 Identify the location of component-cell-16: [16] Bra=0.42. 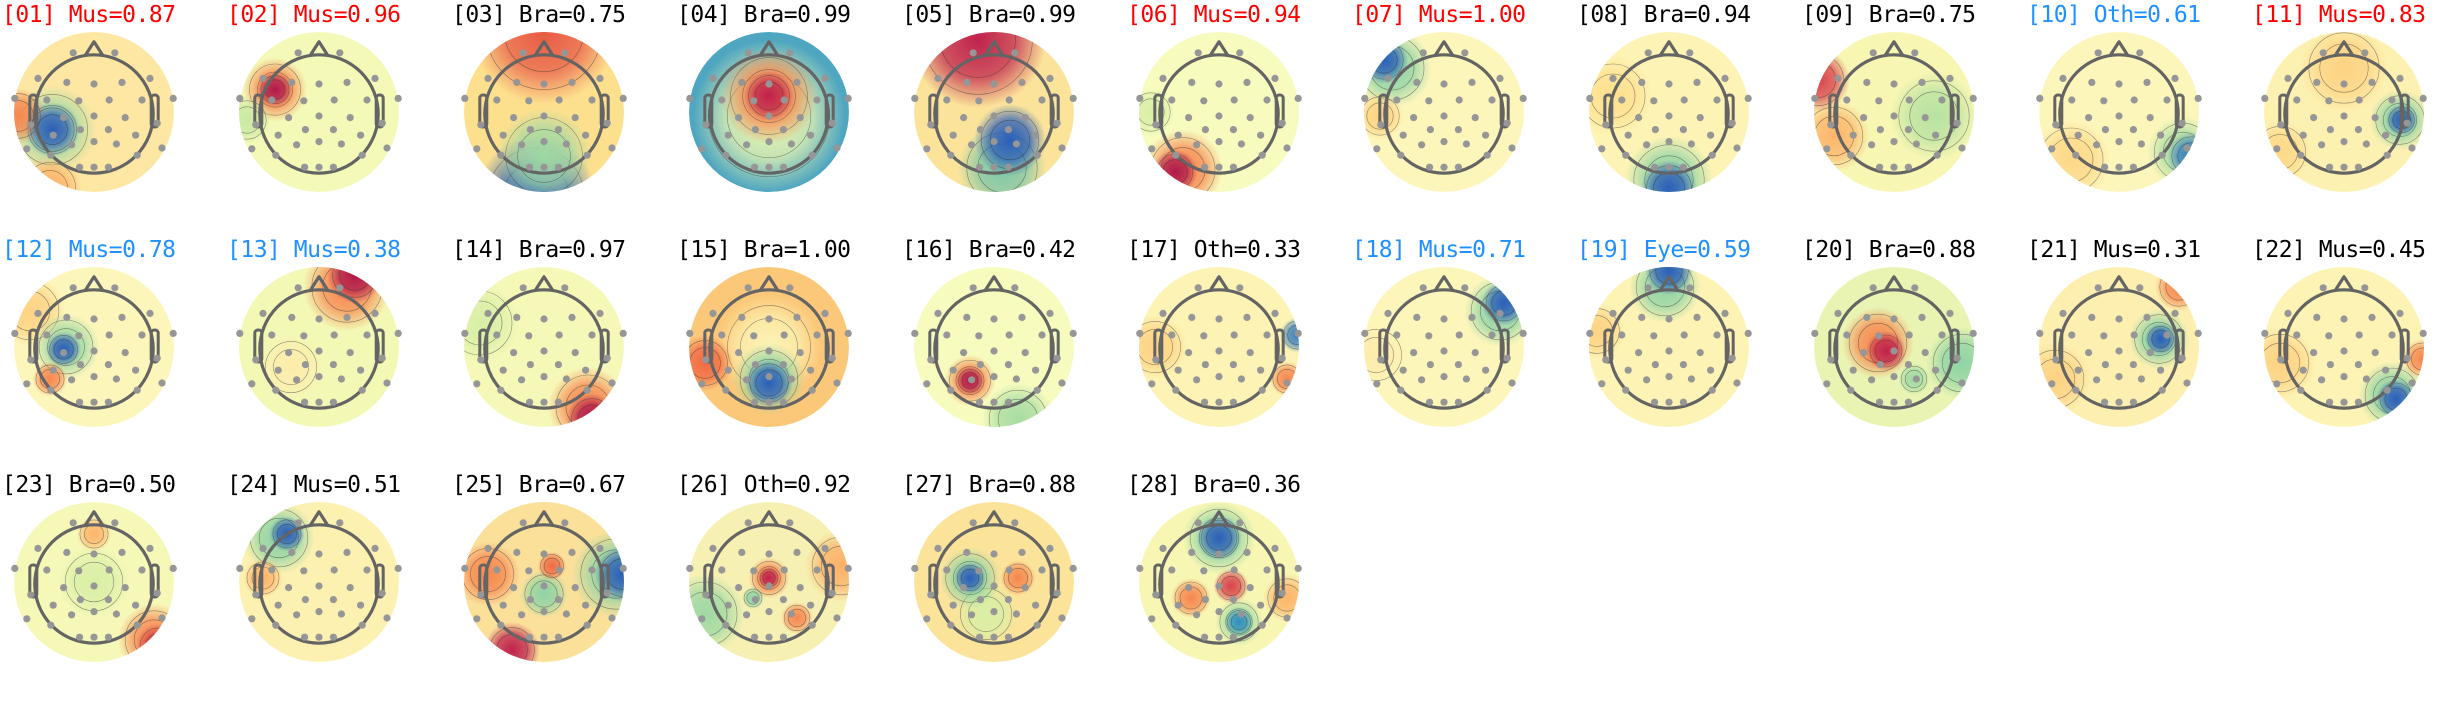
(1014, 352).